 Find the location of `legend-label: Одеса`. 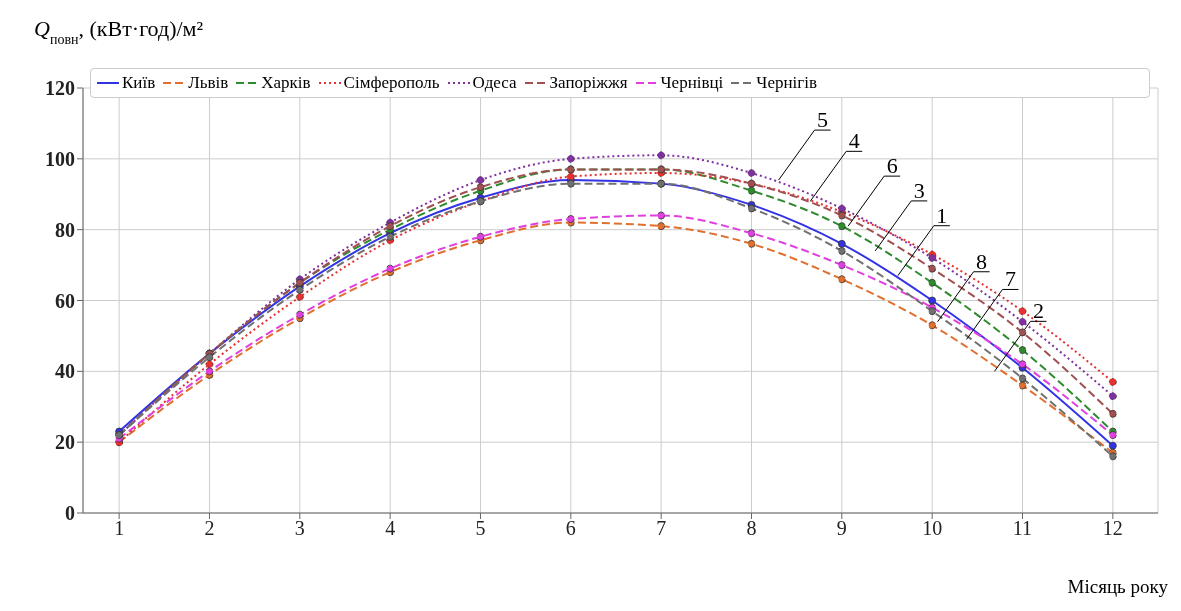

legend-label: Одеса is located at coordinates (494, 83).